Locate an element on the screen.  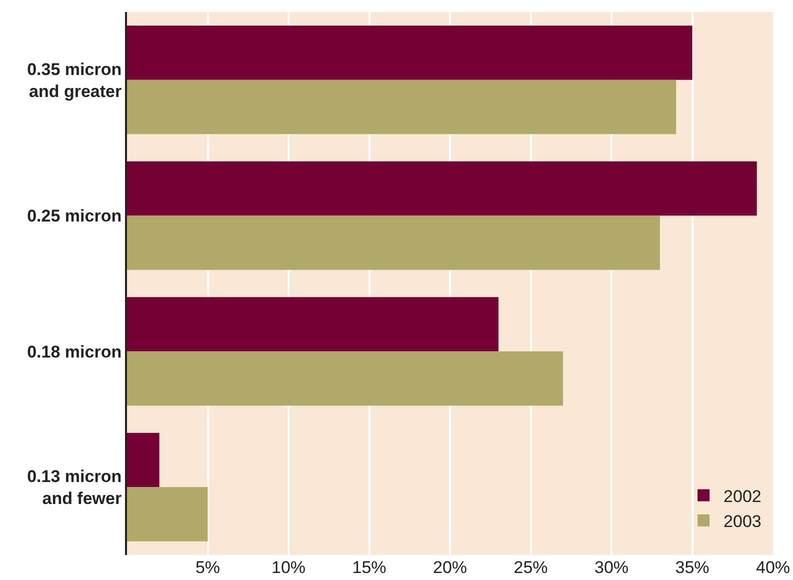
y-tick-label: 0.13 micron and fewer is located at coordinates (74, 487).